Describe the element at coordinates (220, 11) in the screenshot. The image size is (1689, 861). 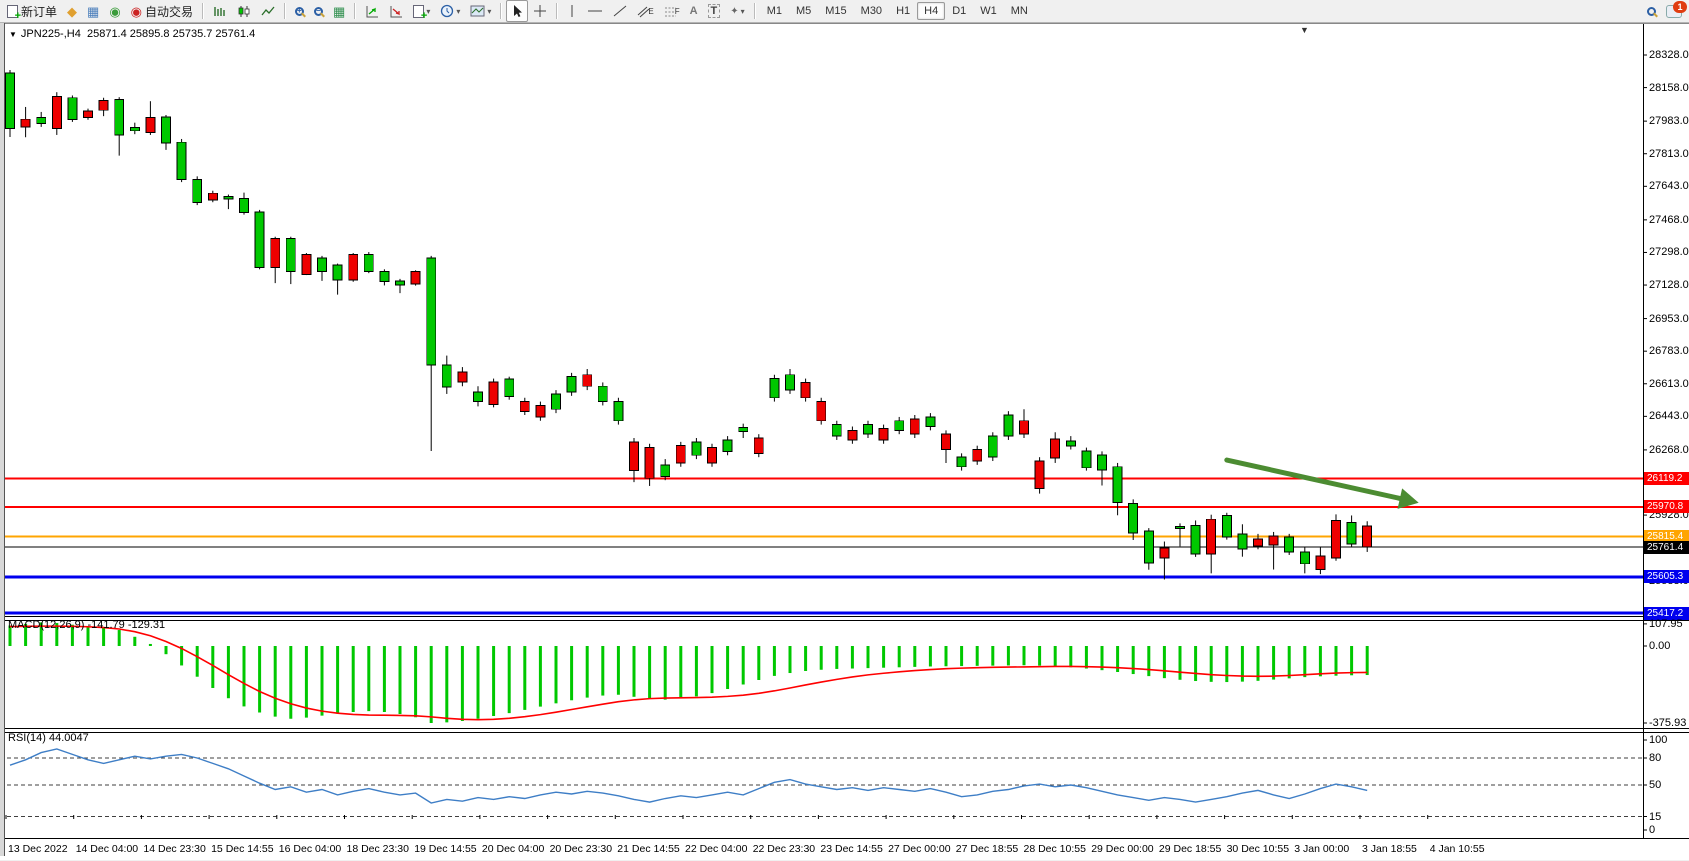
I see `bar-chart-type-button` at that location.